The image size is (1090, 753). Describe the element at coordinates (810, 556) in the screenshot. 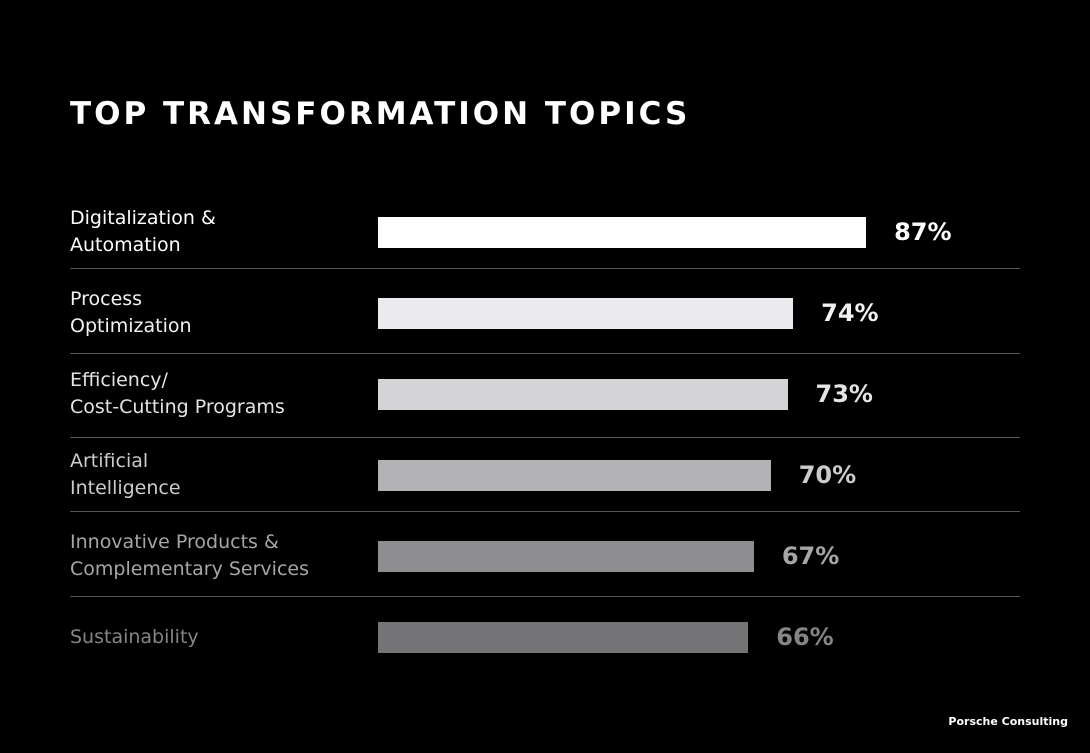

I see `value-label: 67%` at that location.